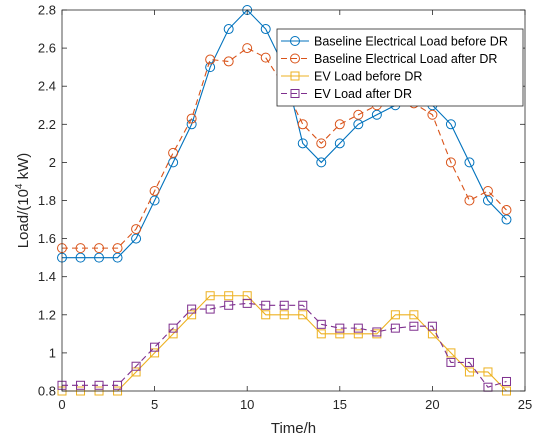 Image resolution: width=550 pixels, height=443 pixels. Describe the element at coordinates (19, 186) in the screenshot. I see `y-axis-label-exponent: 4` at that location.